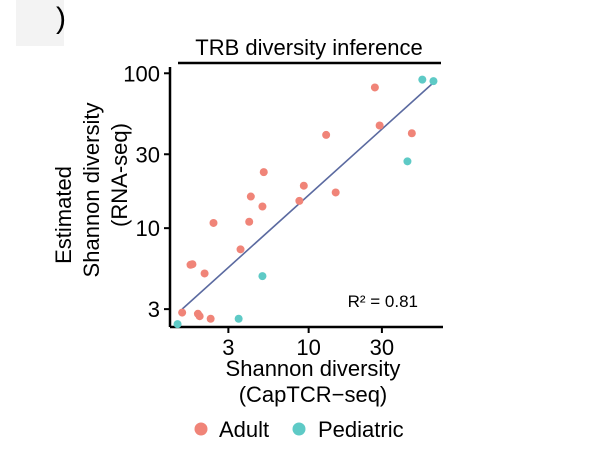  Describe the element at coordinates (308, 347) in the screenshot. I see `x-tick-label: 10` at that location.